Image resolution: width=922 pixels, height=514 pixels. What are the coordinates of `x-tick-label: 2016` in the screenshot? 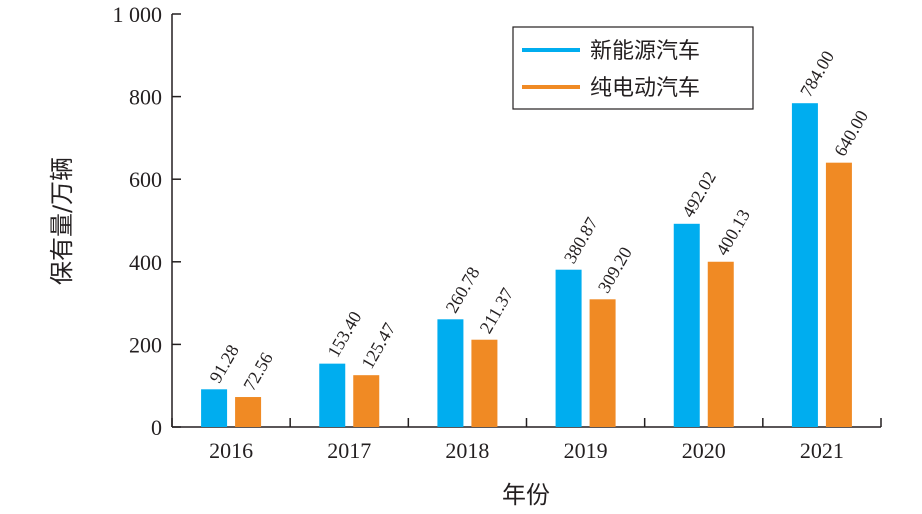 It's located at (231, 450).